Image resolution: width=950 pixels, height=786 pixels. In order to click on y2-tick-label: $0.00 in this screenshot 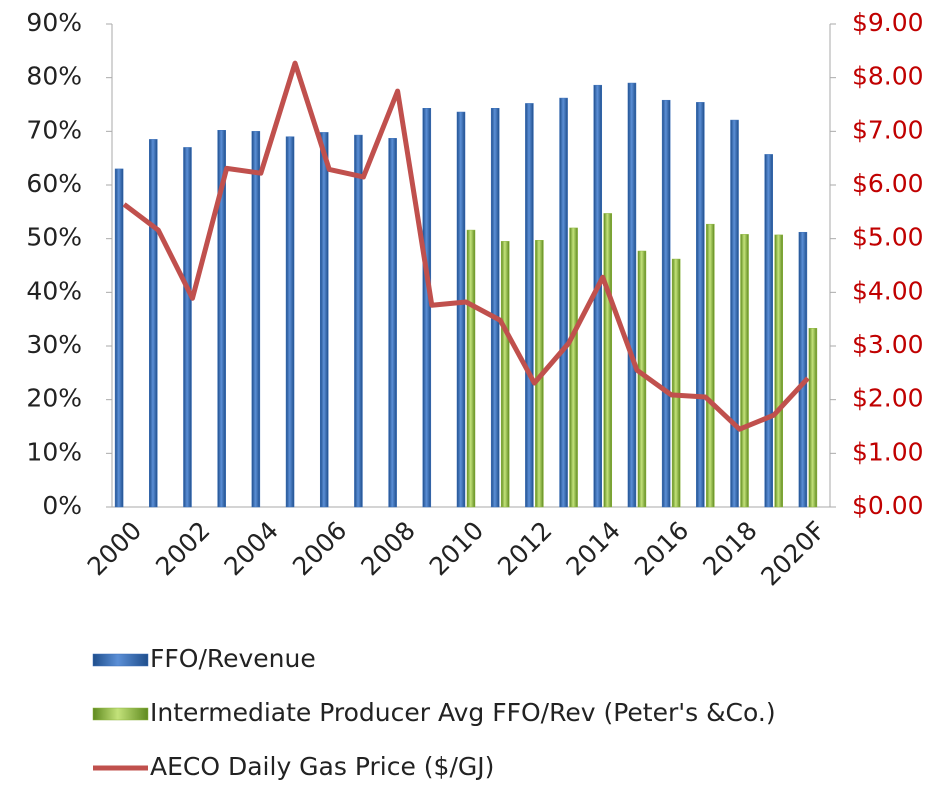, I will do `click(888, 505)`.